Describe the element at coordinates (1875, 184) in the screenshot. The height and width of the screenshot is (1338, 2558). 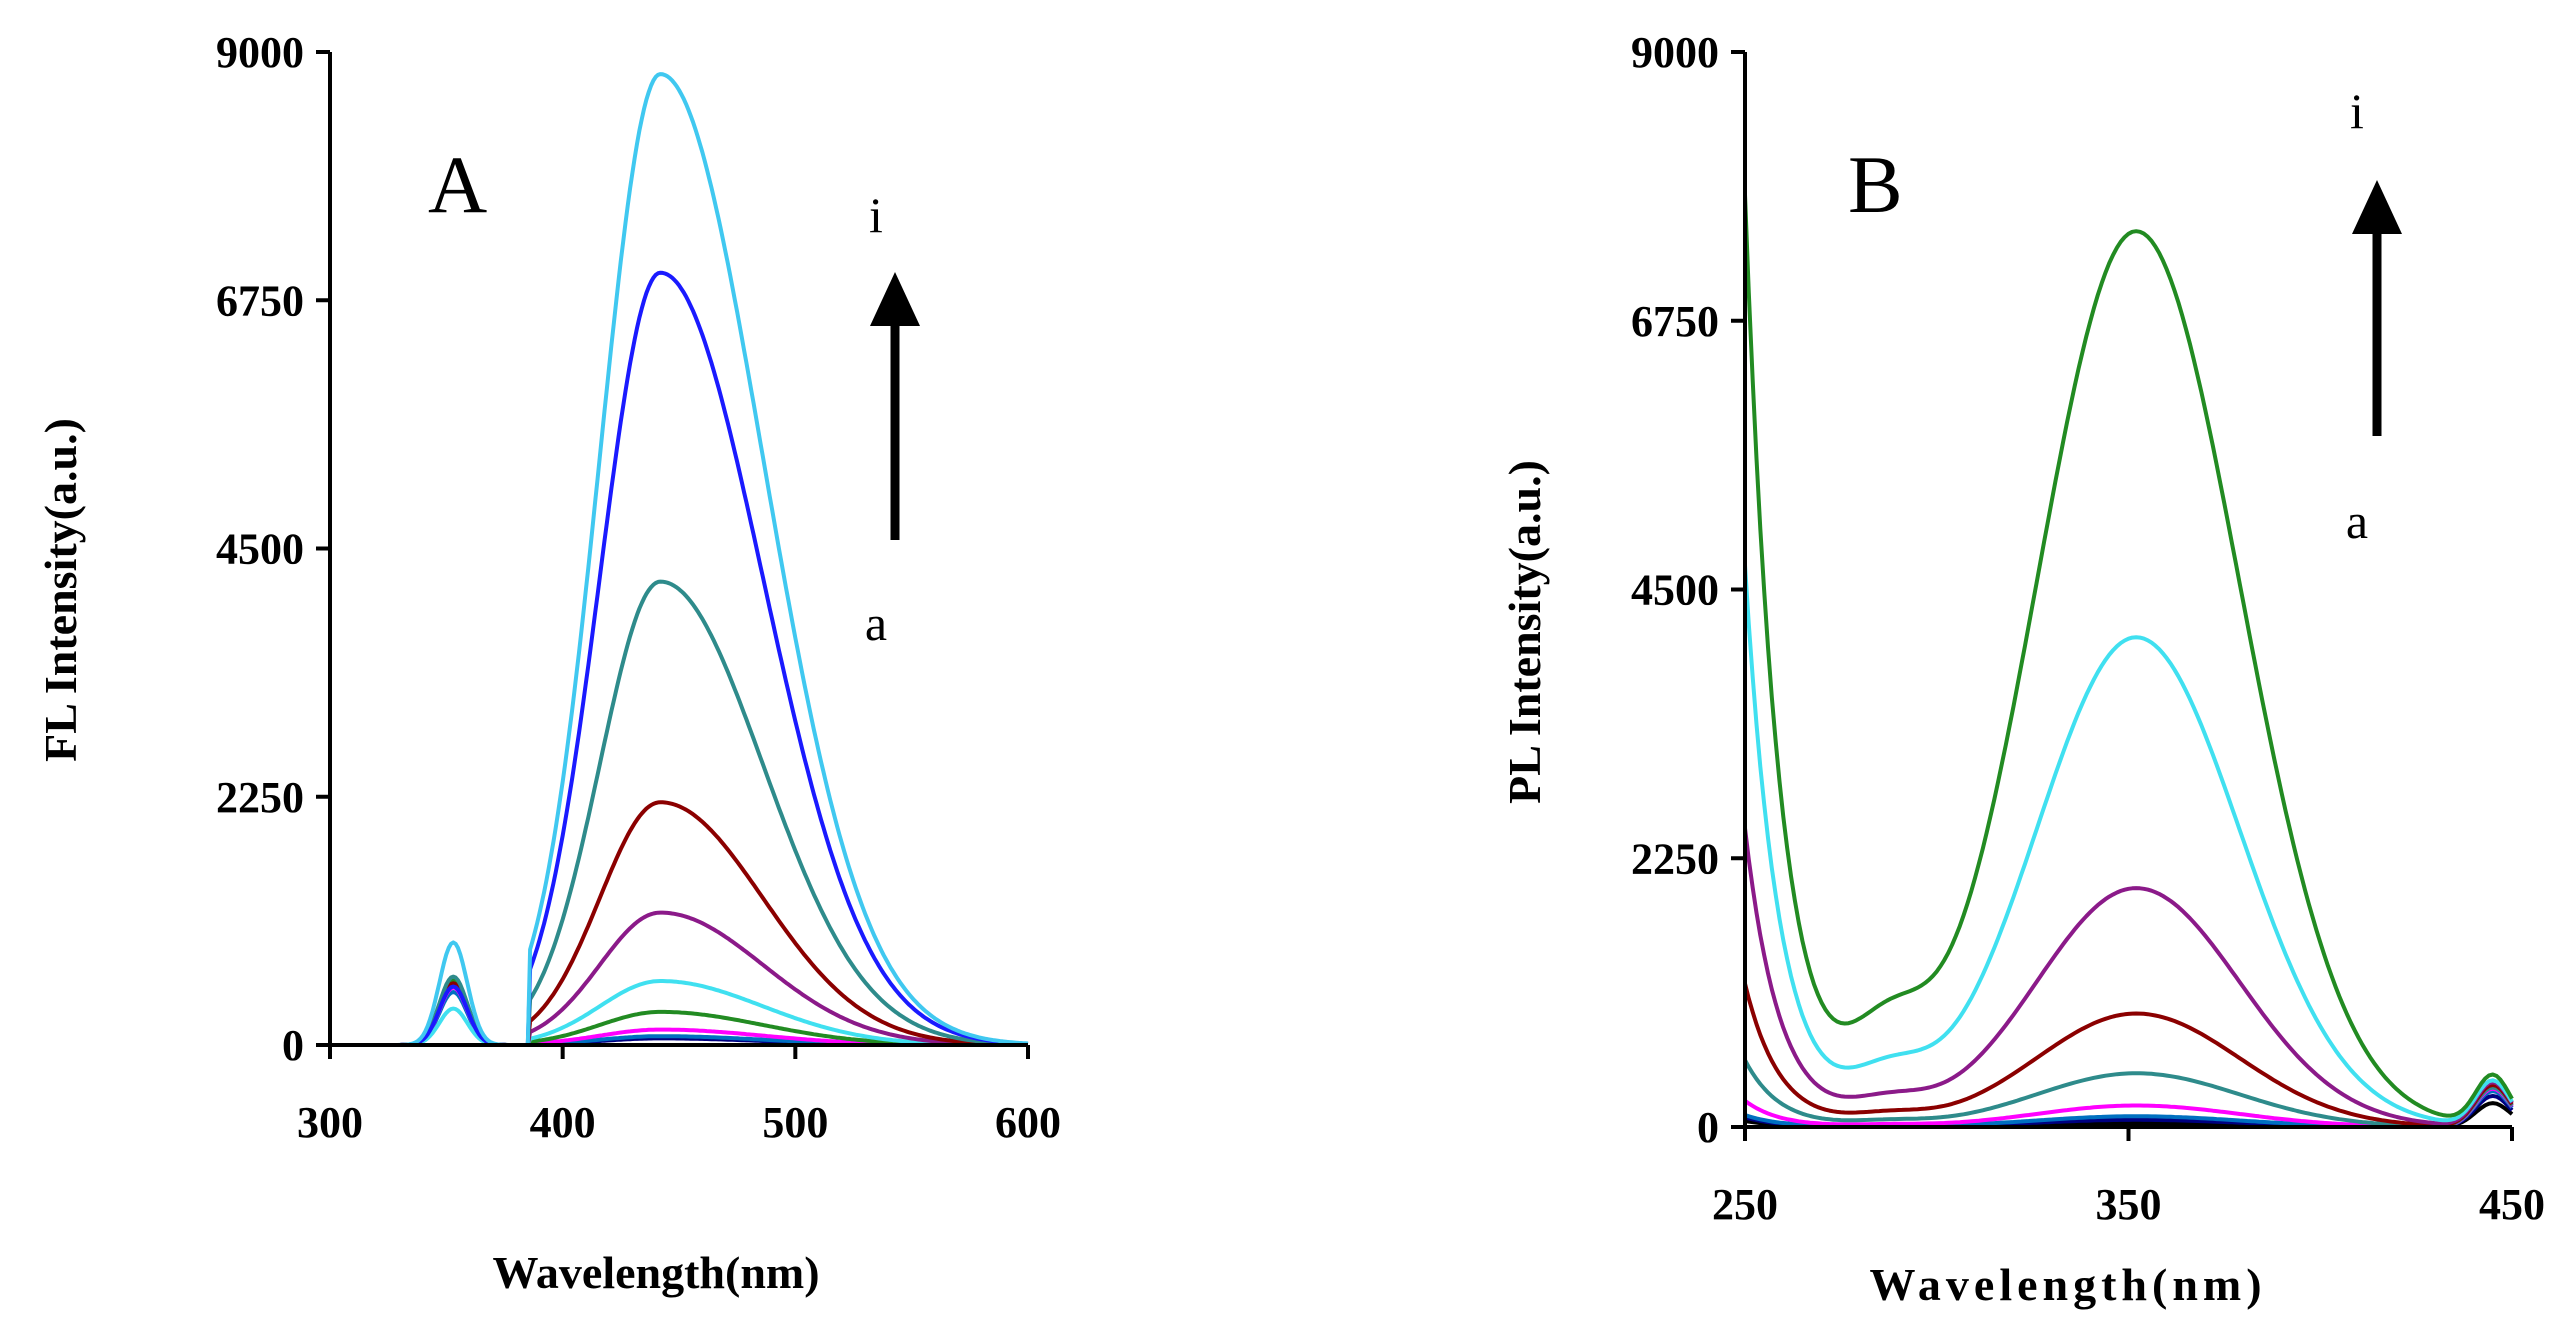
I see `chart-b-panel-letter: B` at that location.